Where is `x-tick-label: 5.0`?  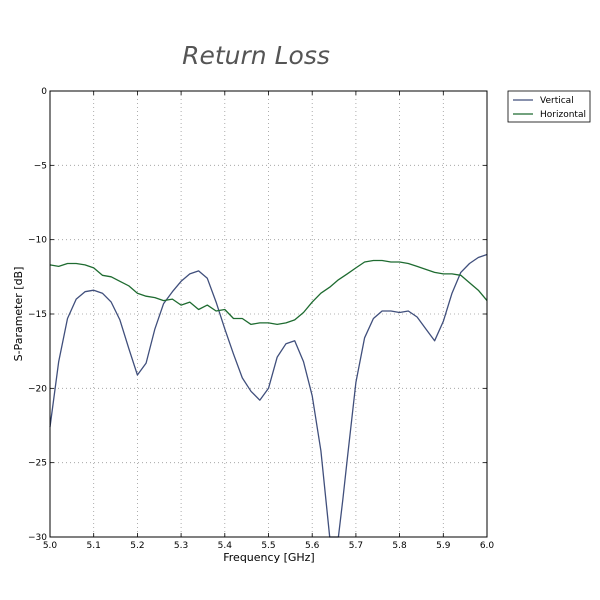 x-tick-label: 5.0 is located at coordinates (50, 546).